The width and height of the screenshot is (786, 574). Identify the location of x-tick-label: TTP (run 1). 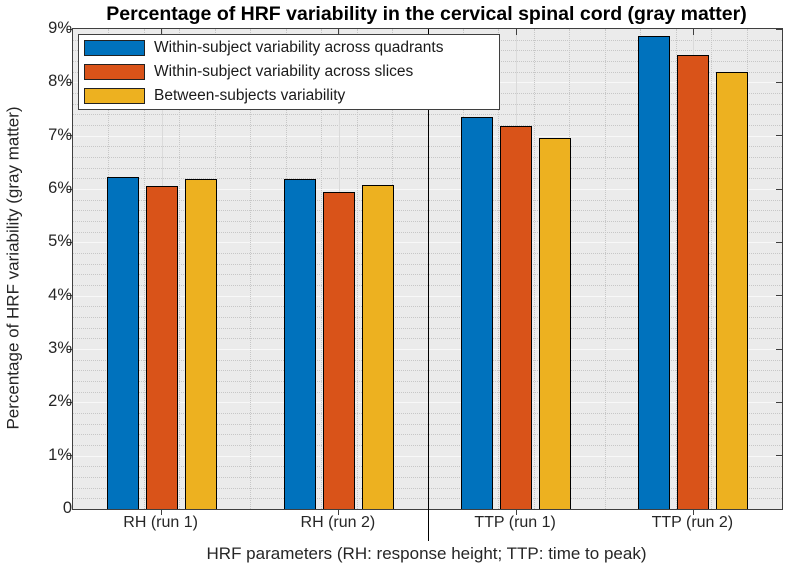
(515, 522).